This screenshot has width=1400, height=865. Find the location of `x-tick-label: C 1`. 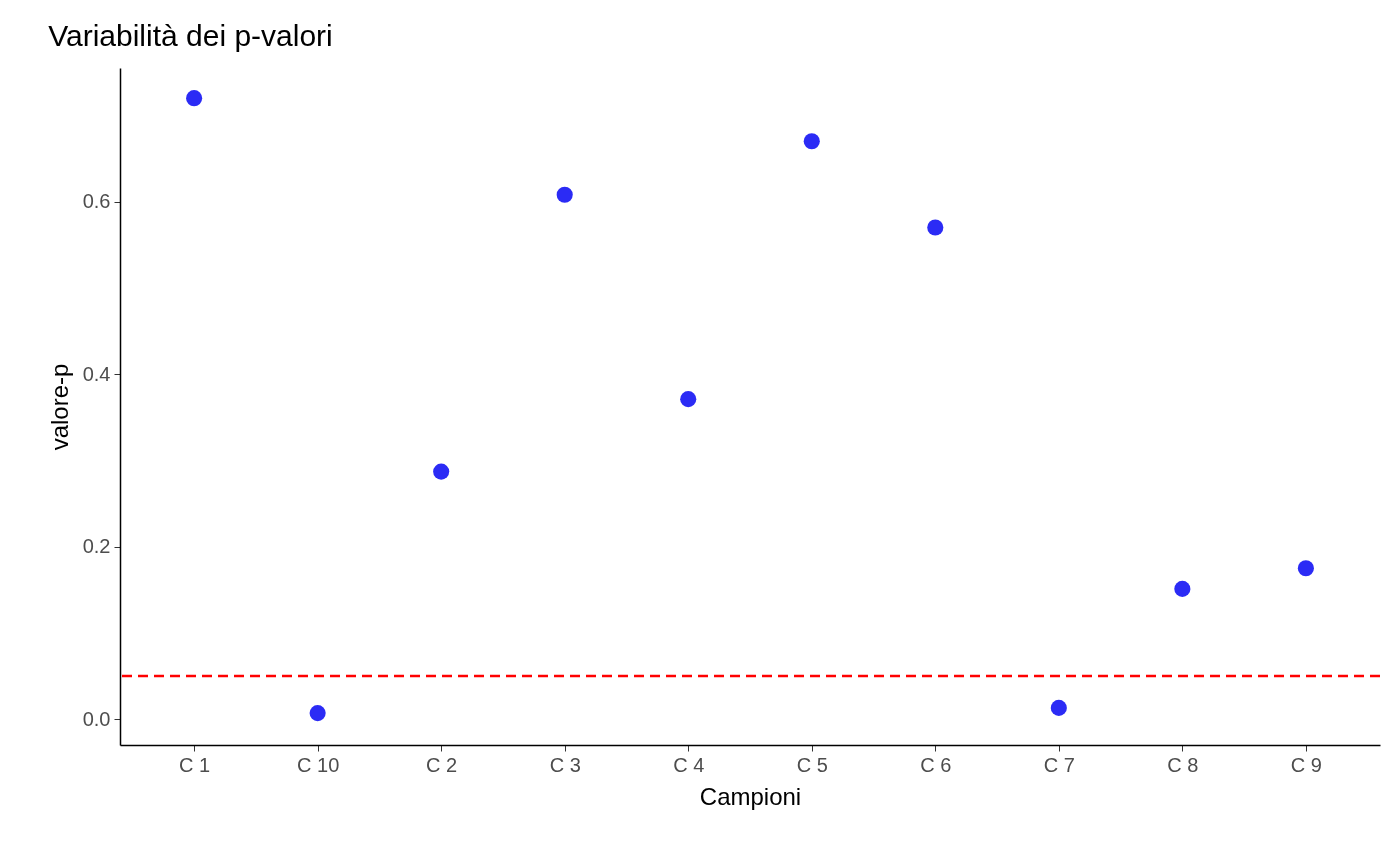

x-tick-label: C 1 is located at coordinates (195, 764).